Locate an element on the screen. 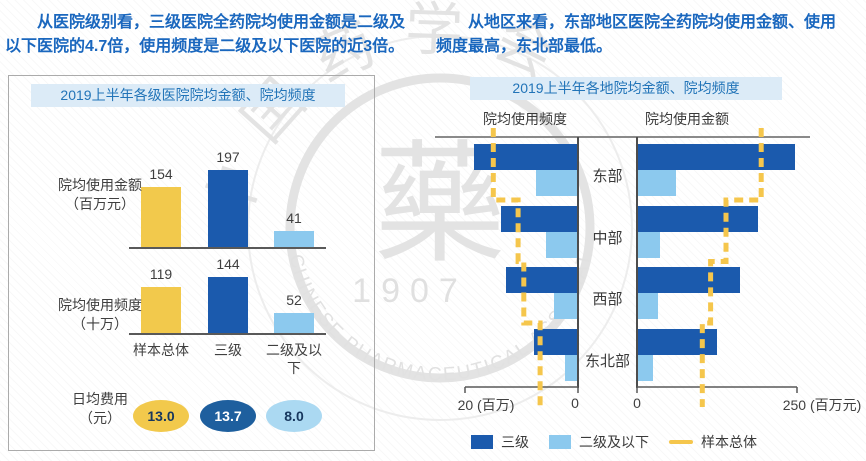  category-label: 三级 is located at coordinates (228, 350).